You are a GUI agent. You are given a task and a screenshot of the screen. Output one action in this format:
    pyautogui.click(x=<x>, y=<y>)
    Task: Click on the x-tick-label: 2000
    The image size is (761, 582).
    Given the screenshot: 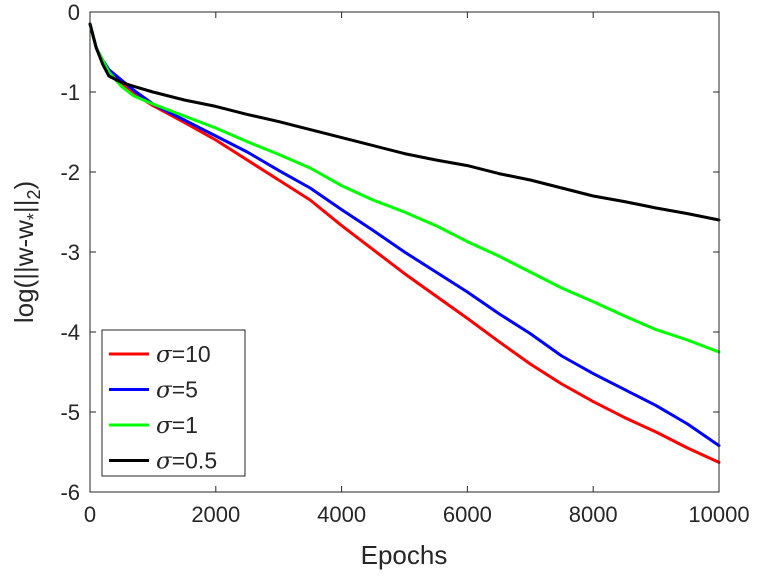 What is the action you would take?
    pyautogui.click(x=215, y=514)
    